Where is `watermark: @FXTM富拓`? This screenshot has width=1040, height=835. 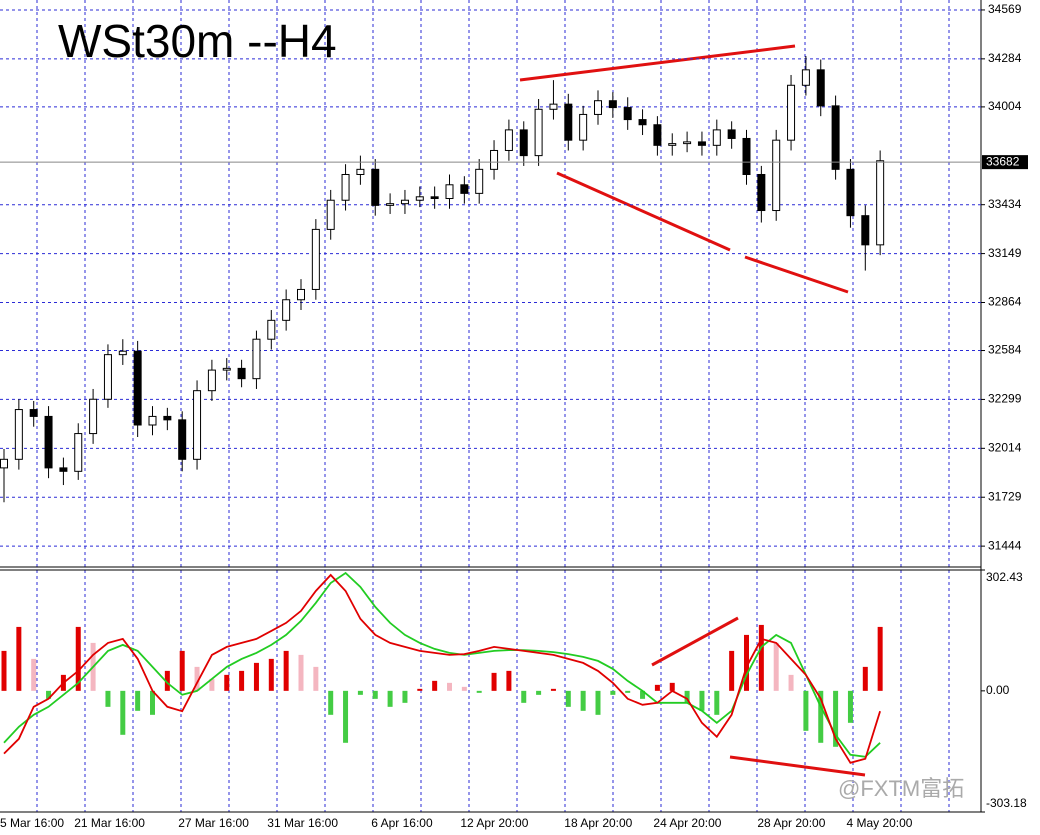
watermark: @FXTM富拓 is located at coordinates (901, 788).